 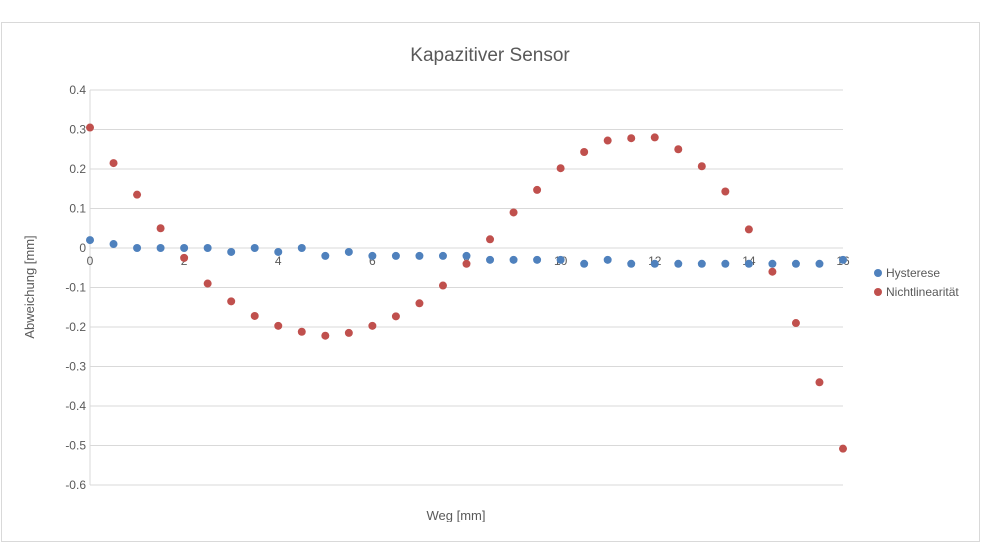 What do you see at coordinates (82, 248) in the screenshot?
I see `y-tick-label: 0` at bounding box center [82, 248].